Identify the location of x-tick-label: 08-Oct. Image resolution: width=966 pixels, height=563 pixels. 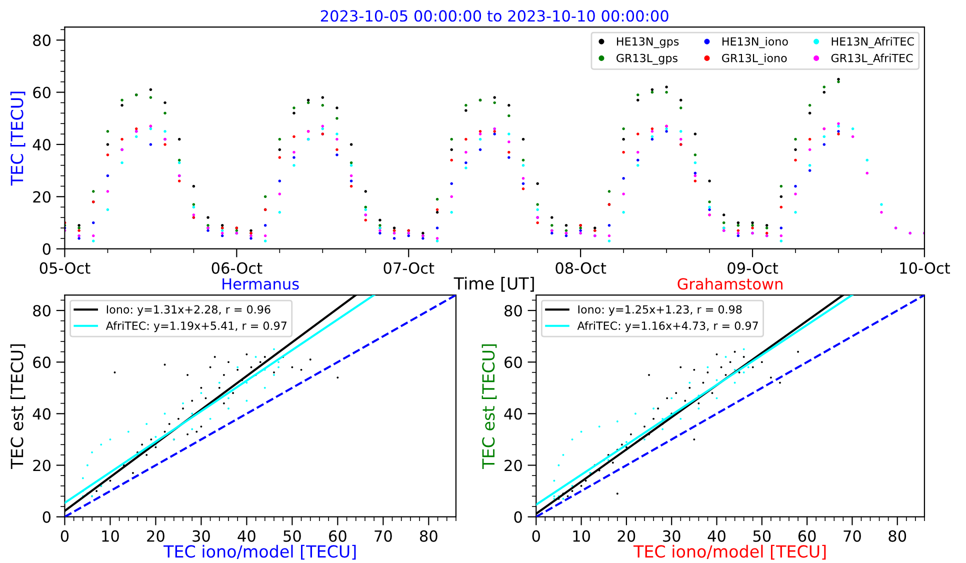
(581, 268).